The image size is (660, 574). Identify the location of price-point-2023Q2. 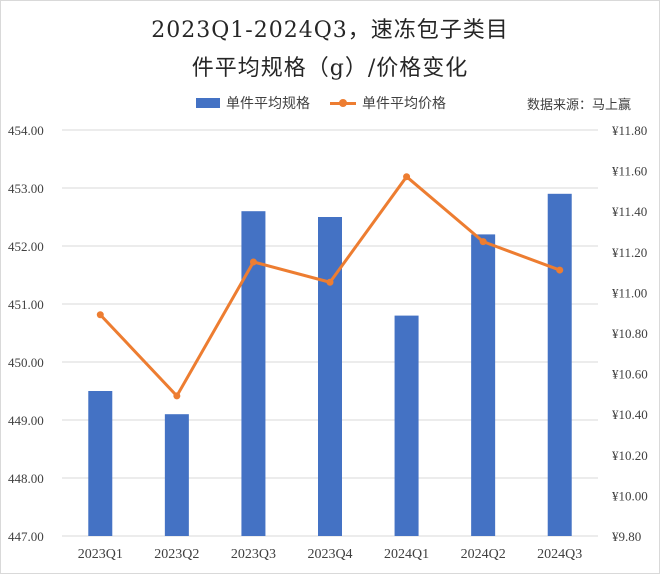
(177, 396).